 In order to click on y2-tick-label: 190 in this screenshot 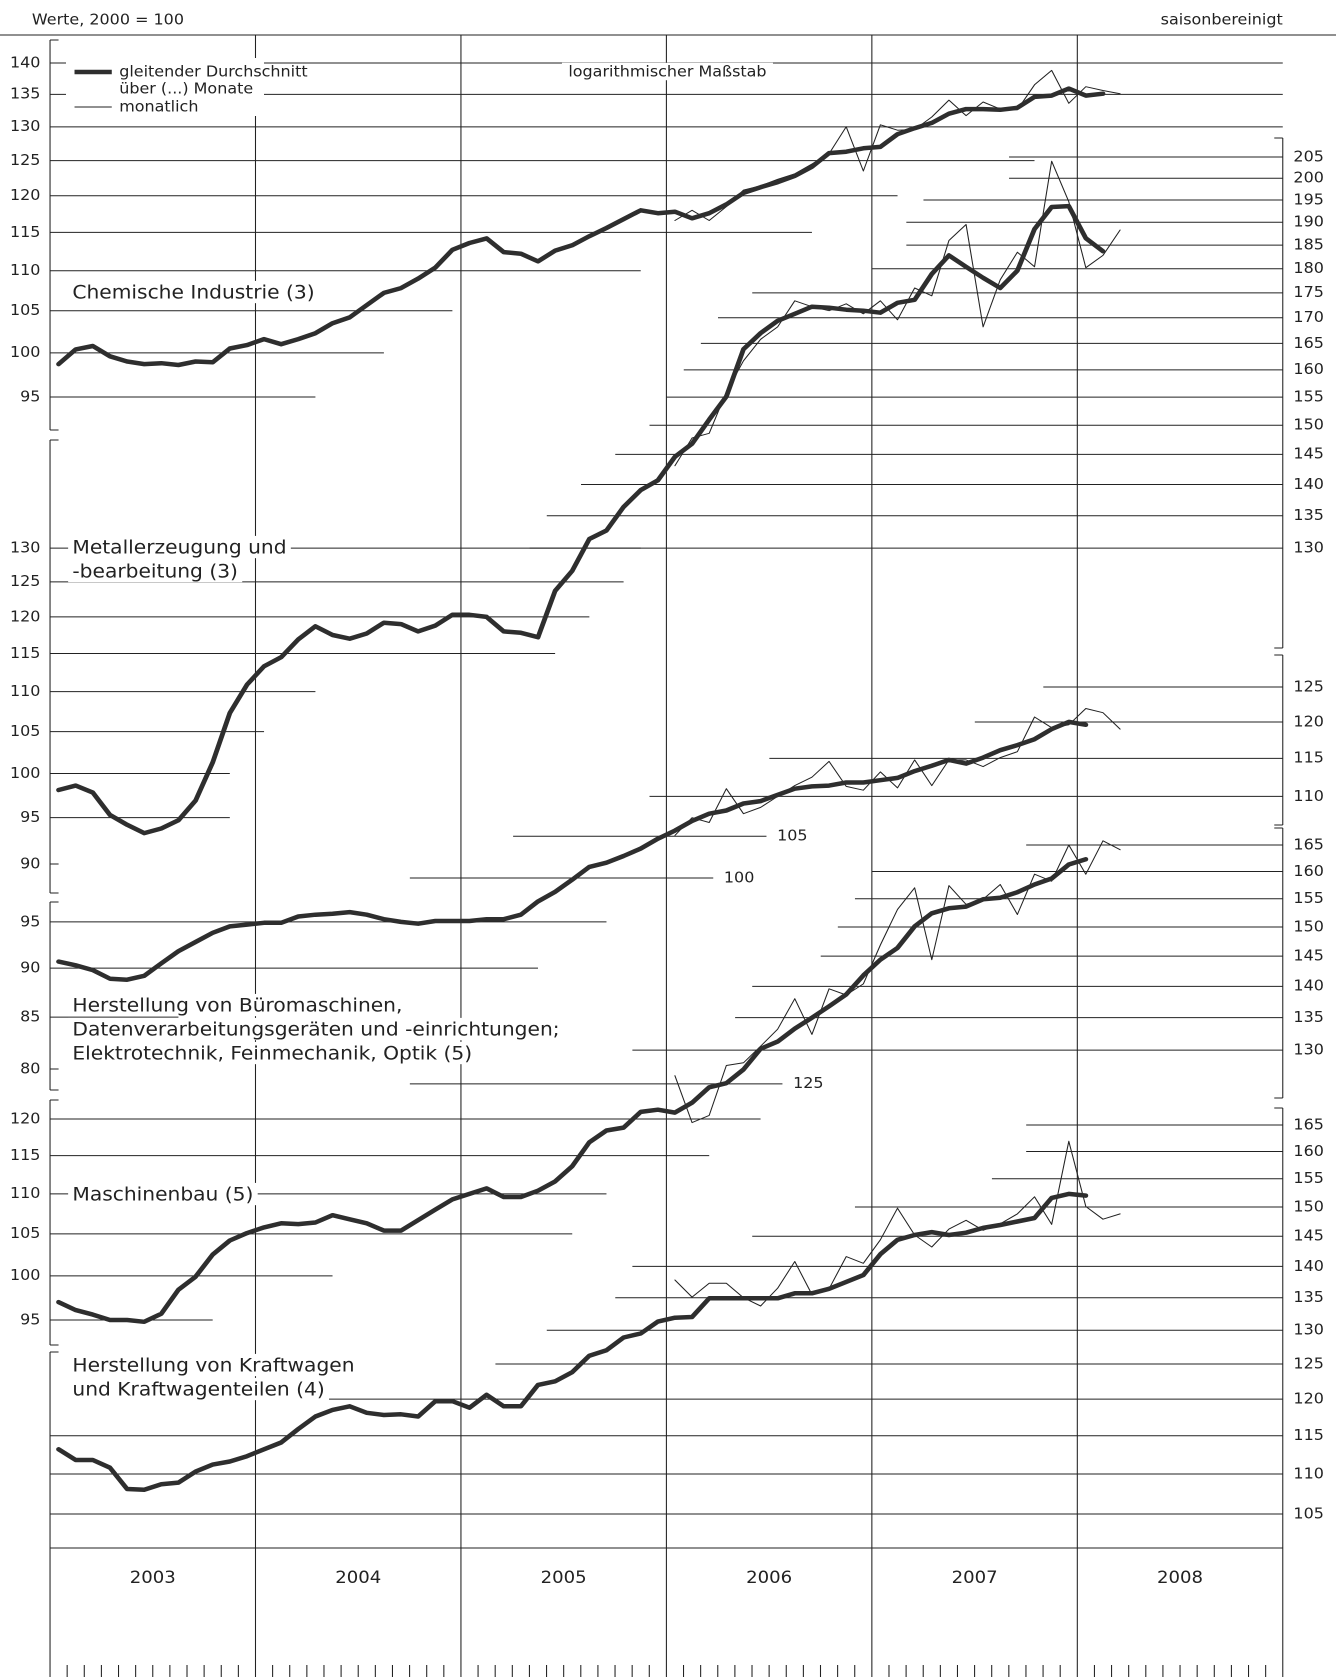, I will do `click(1308, 221)`.